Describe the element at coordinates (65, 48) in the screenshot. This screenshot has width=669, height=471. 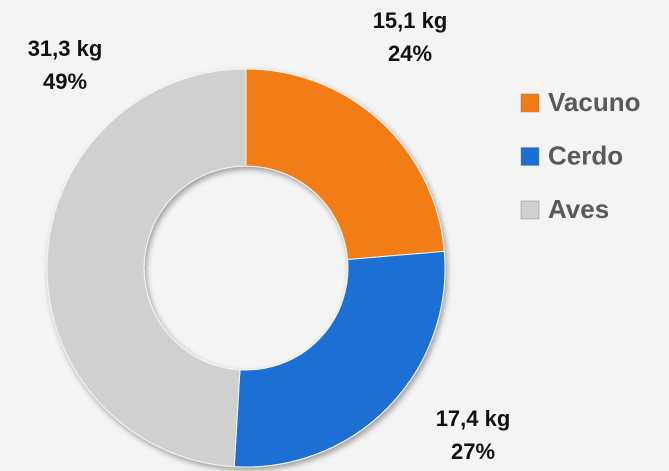
I see `value-label: 31,3 kg` at that location.